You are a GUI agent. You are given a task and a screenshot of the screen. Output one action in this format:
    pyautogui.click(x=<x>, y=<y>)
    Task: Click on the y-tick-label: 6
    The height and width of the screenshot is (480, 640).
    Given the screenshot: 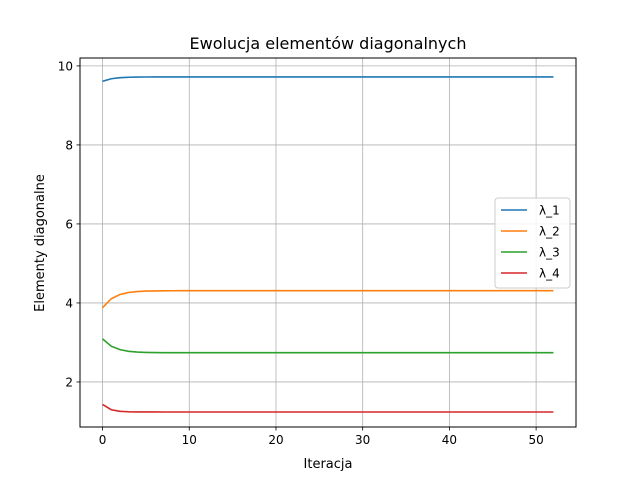 What is the action you would take?
    pyautogui.click(x=69, y=224)
    